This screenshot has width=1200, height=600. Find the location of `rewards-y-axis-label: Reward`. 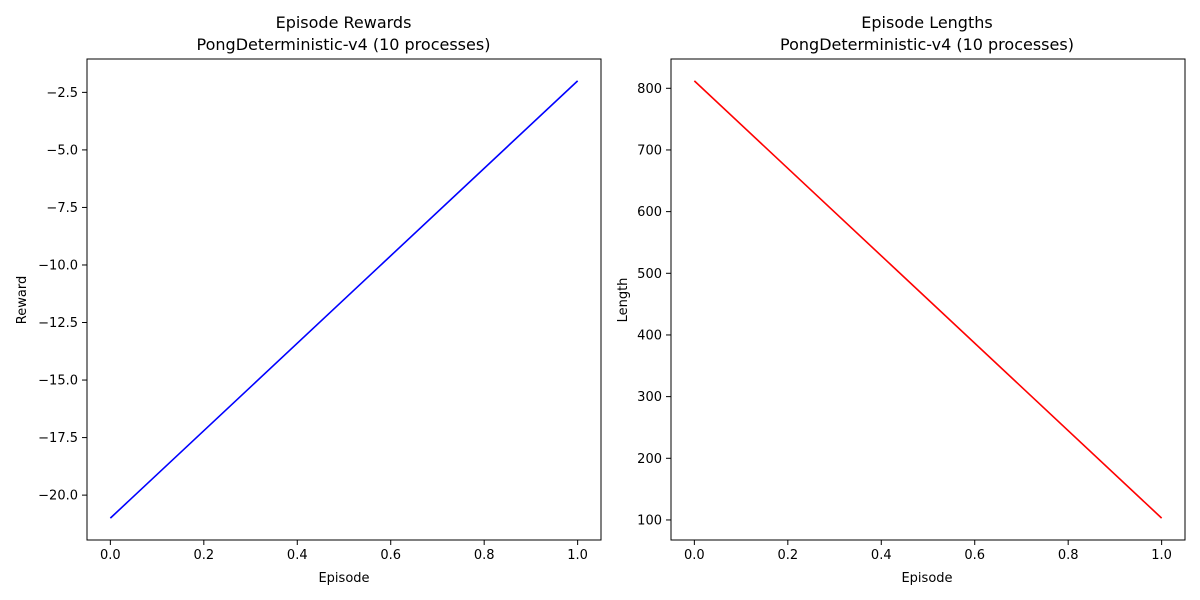

rewards-y-axis-label: Reward is located at coordinates (22, 300).